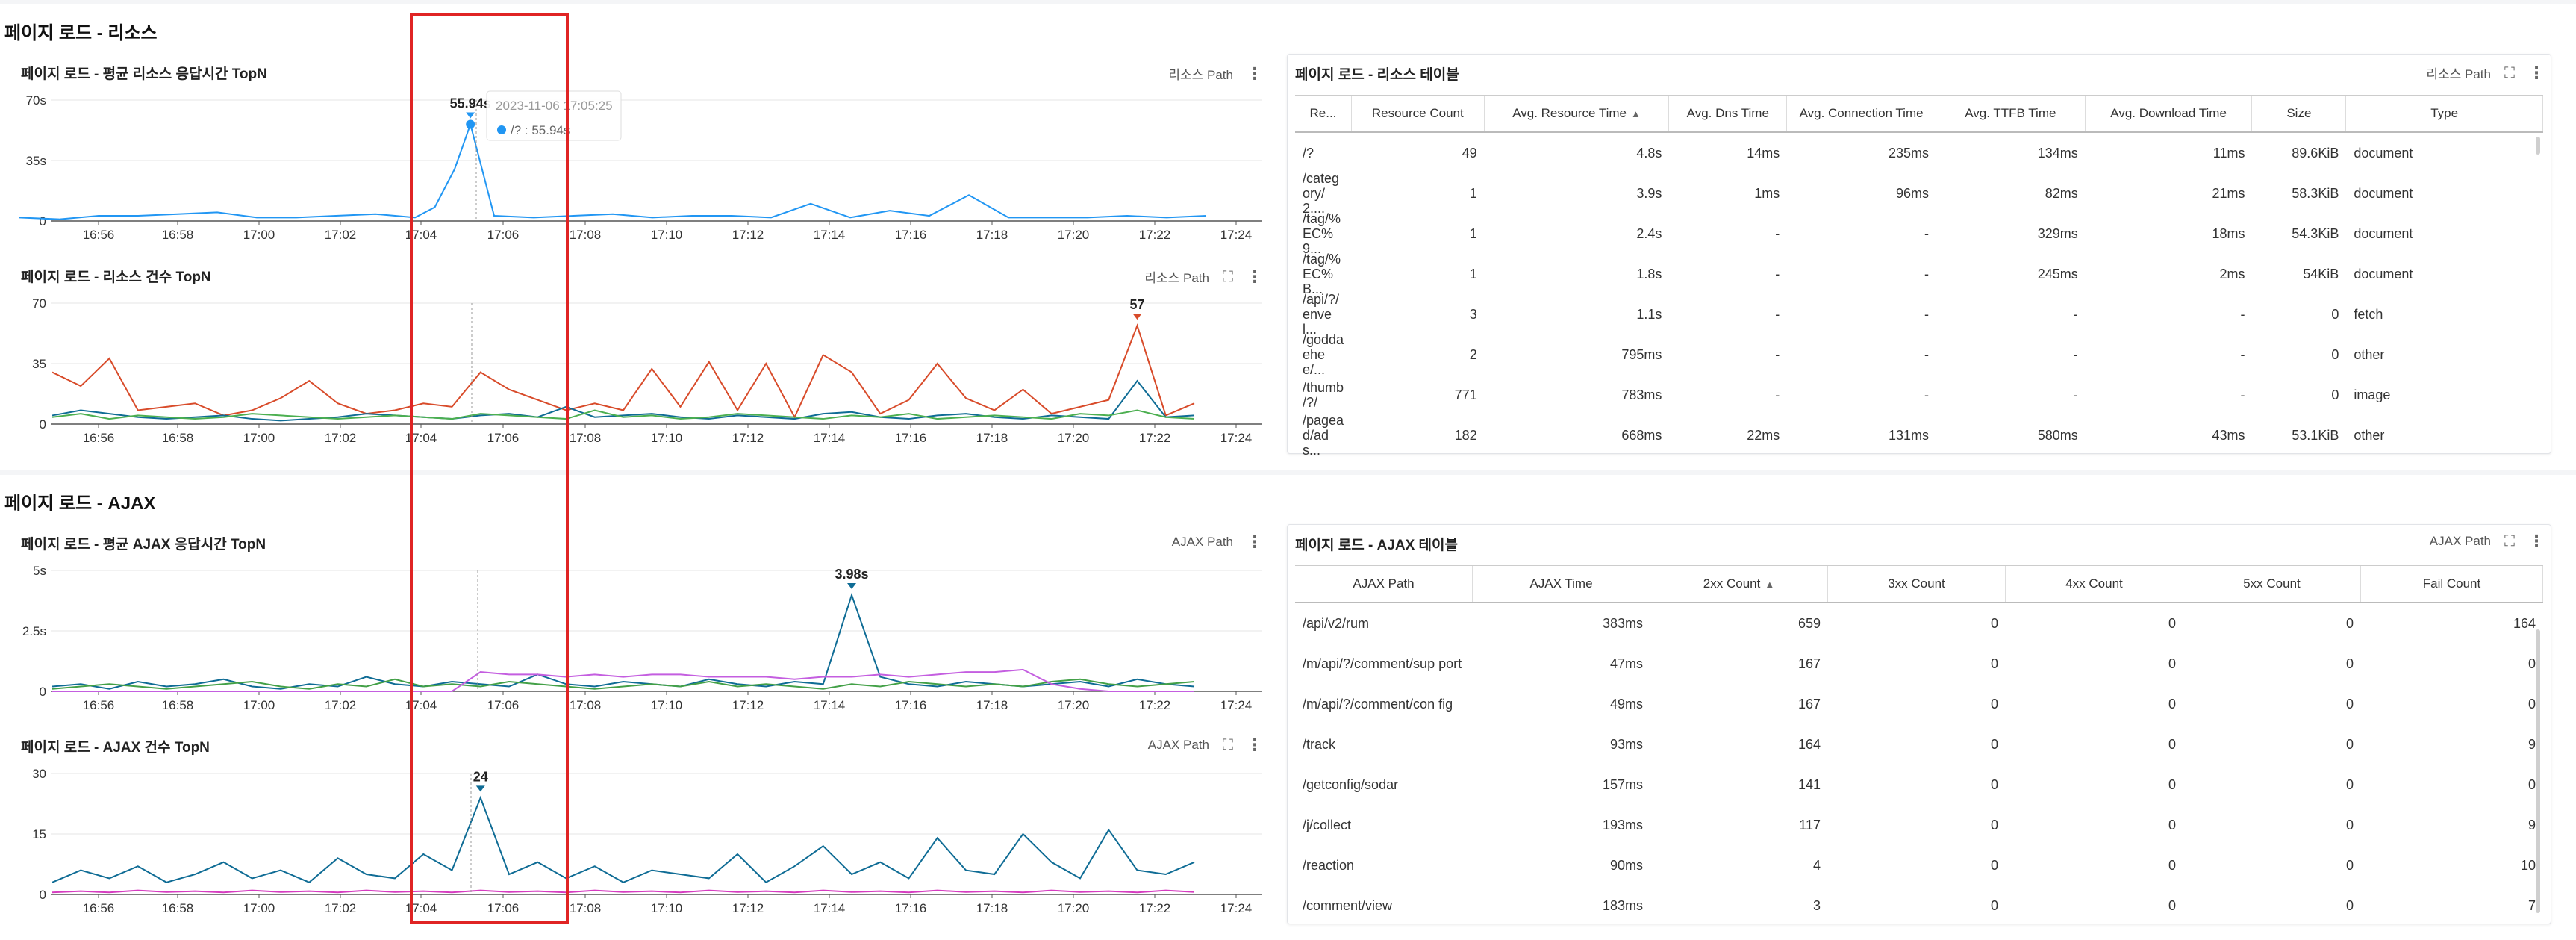 This screenshot has height=940, width=2576. What do you see at coordinates (2444, 113) in the screenshot?
I see `column-header: Type` at bounding box center [2444, 113].